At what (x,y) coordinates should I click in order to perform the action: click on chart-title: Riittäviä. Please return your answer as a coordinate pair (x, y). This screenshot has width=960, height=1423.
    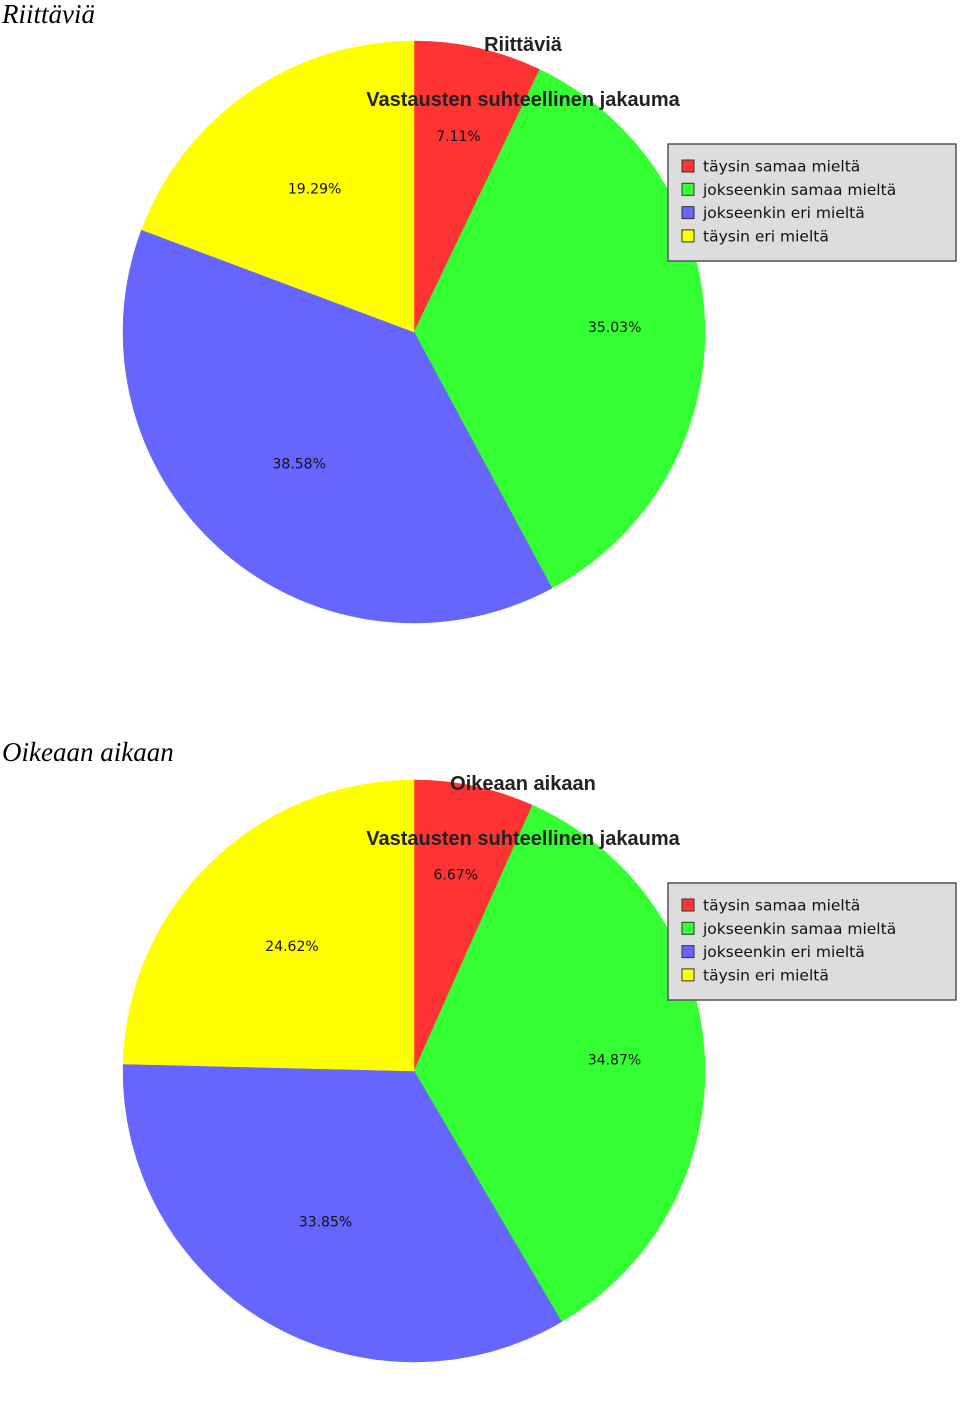
    Looking at the image, I should click on (523, 45).